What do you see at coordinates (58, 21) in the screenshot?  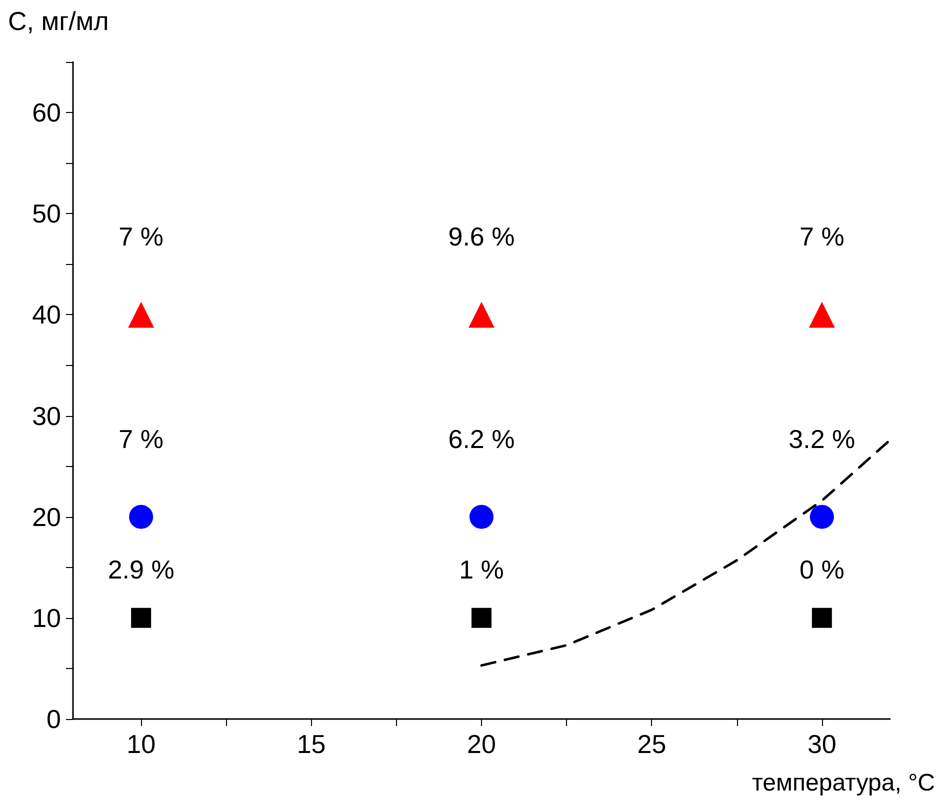 I see `y-axis-title: C, мг/мл` at bounding box center [58, 21].